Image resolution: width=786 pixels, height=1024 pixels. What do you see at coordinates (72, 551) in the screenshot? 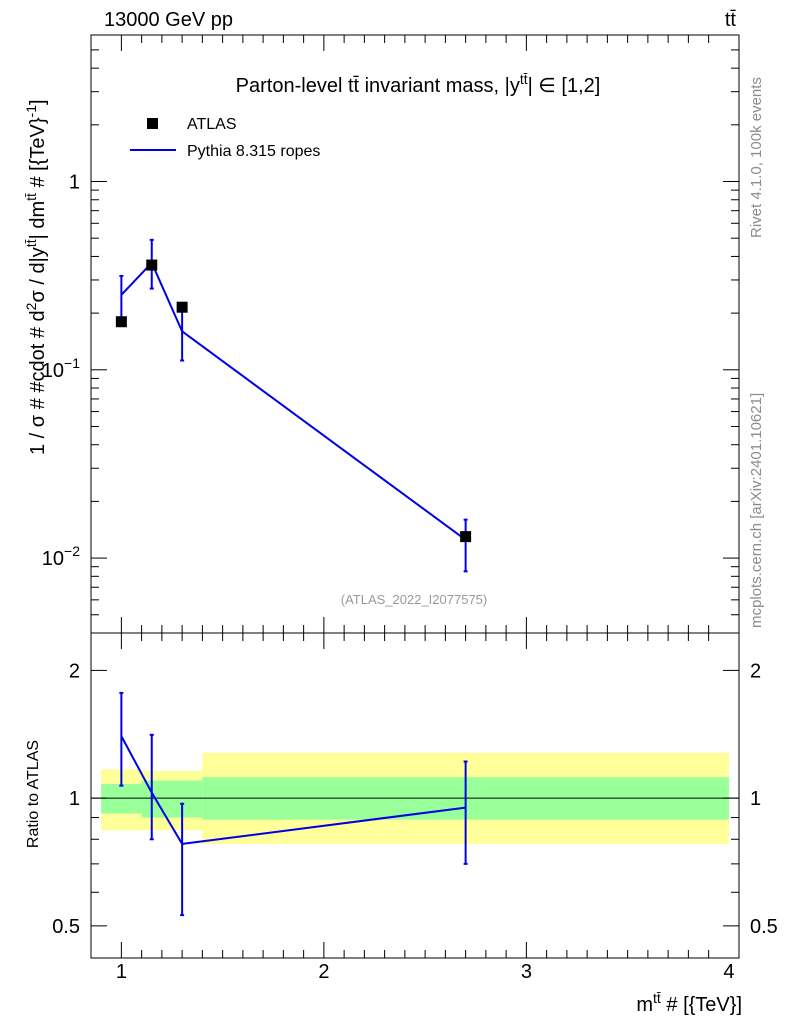
I see `main-ytick-exponent: −2` at bounding box center [72, 551].